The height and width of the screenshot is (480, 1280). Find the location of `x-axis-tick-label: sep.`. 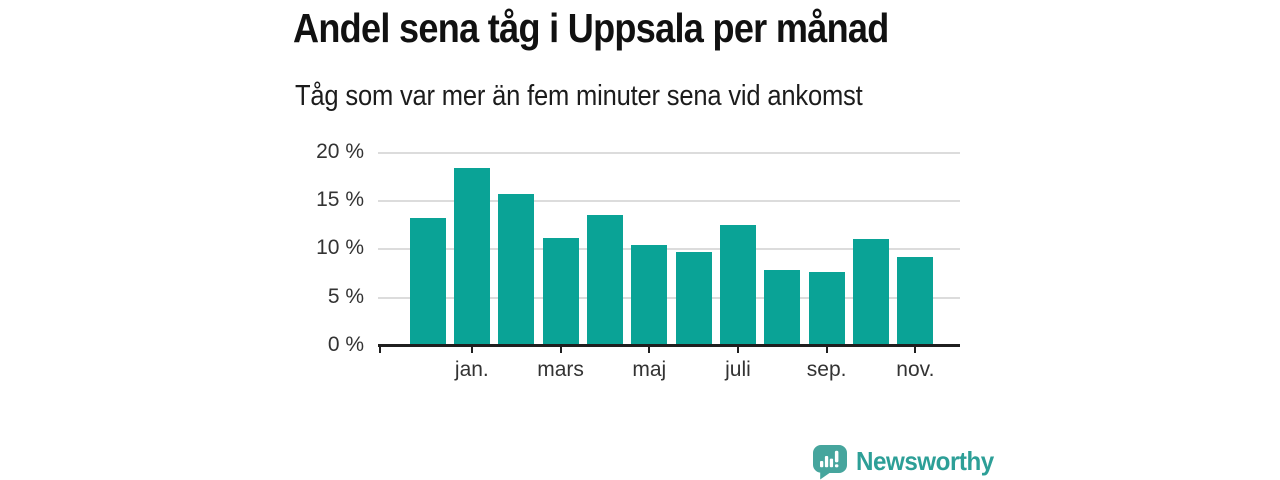

x-axis-tick-label: sep. is located at coordinates (826, 369).